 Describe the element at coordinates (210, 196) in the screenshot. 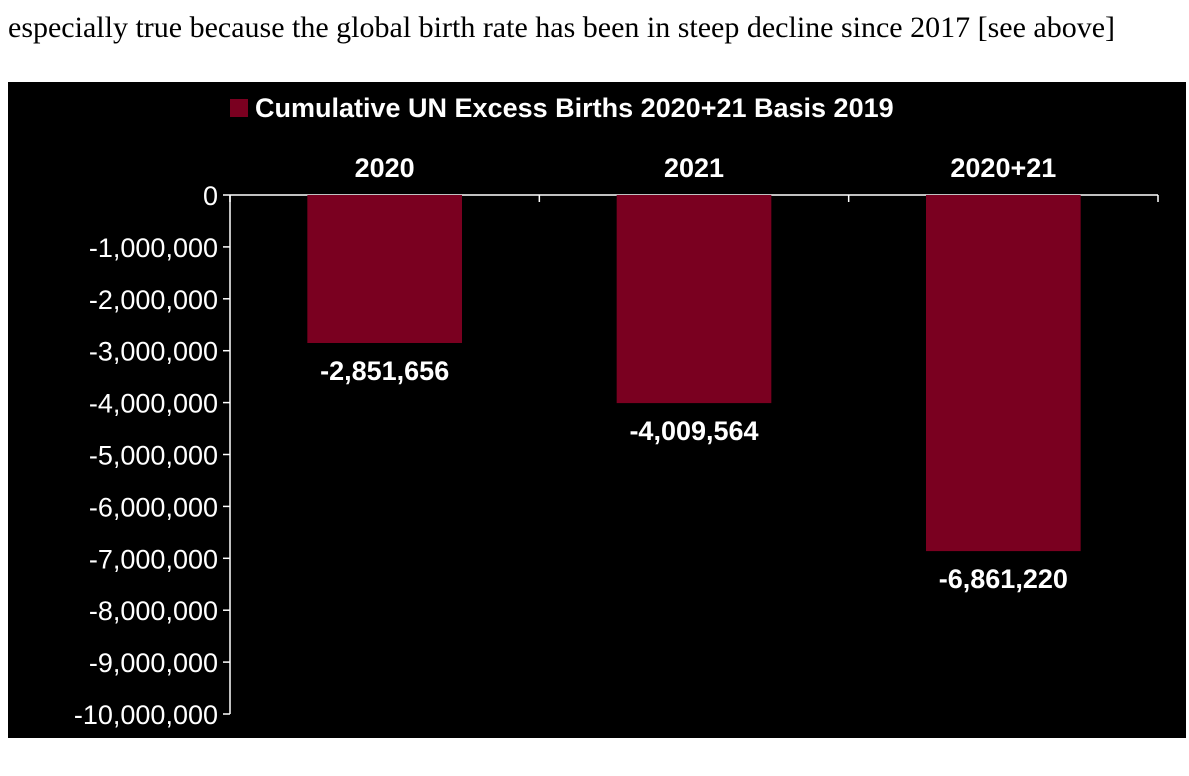

I see `y-tick-label: 0` at that location.